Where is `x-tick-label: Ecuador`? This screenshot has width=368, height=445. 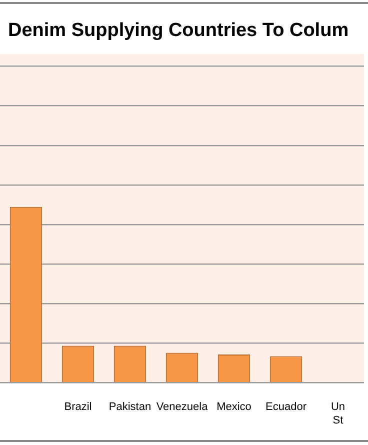 x-tick-label: Ecuador is located at coordinates (286, 407).